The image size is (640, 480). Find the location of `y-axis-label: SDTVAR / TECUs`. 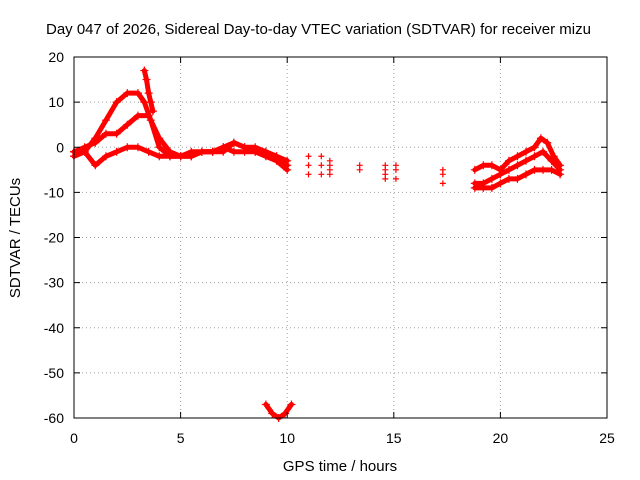

y-axis-label: SDTVAR / TECUs is located at coordinates (15, 238).